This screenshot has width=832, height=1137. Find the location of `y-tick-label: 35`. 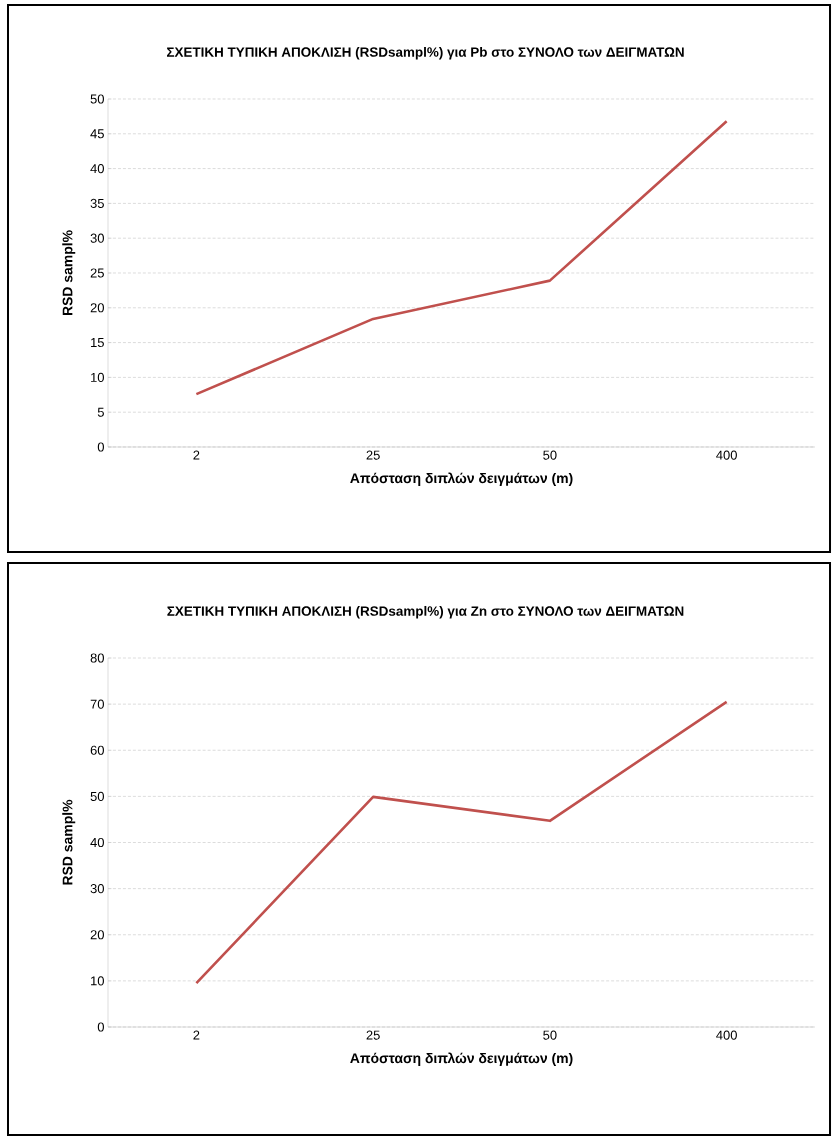

y-tick-label: 35 is located at coordinates (97, 203).